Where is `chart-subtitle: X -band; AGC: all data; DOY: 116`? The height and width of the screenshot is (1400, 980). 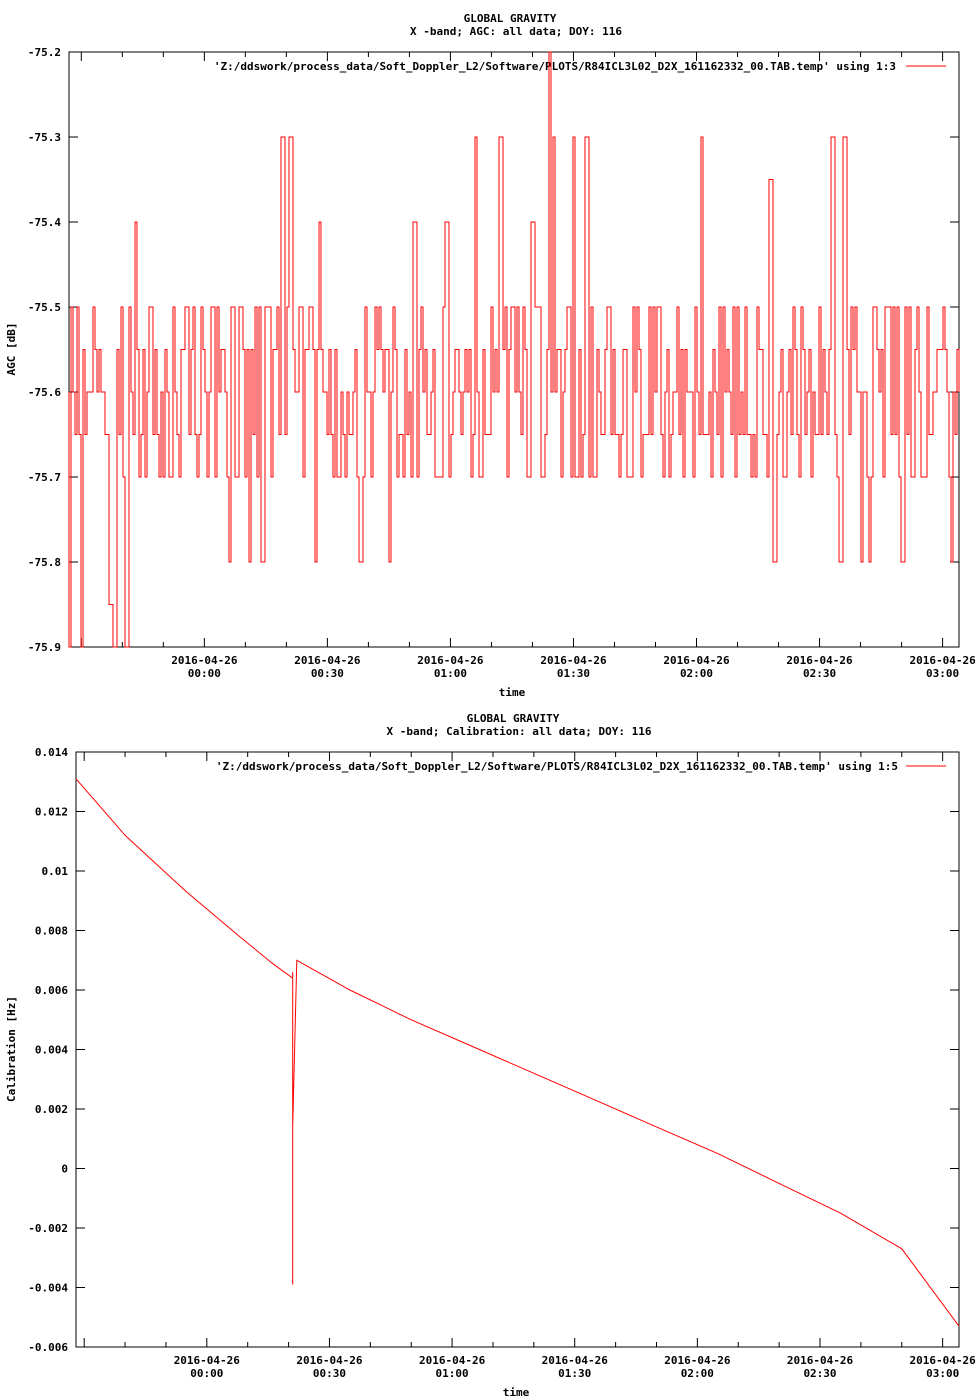 chart-subtitle: X -band; AGC: all data; DOY: 116 is located at coordinates (516, 31).